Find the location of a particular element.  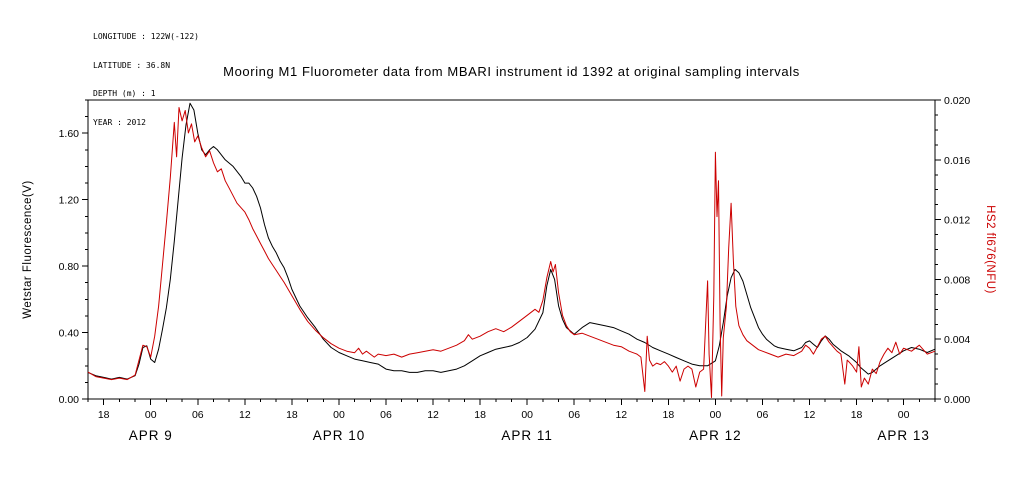

y-left-tick-label: 1.60 is located at coordinates (69, 134).